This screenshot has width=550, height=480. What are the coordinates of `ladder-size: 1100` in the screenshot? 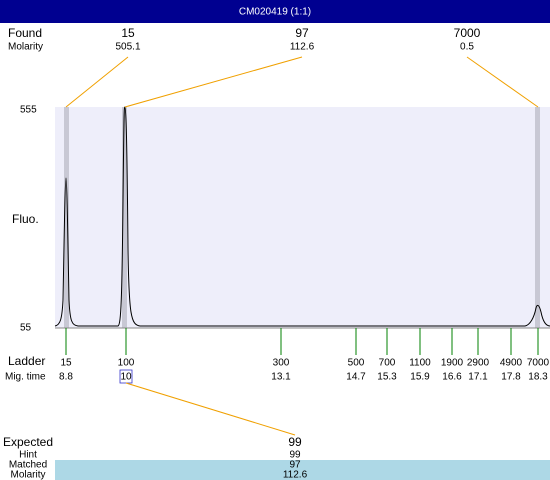 It's located at (420, 363).